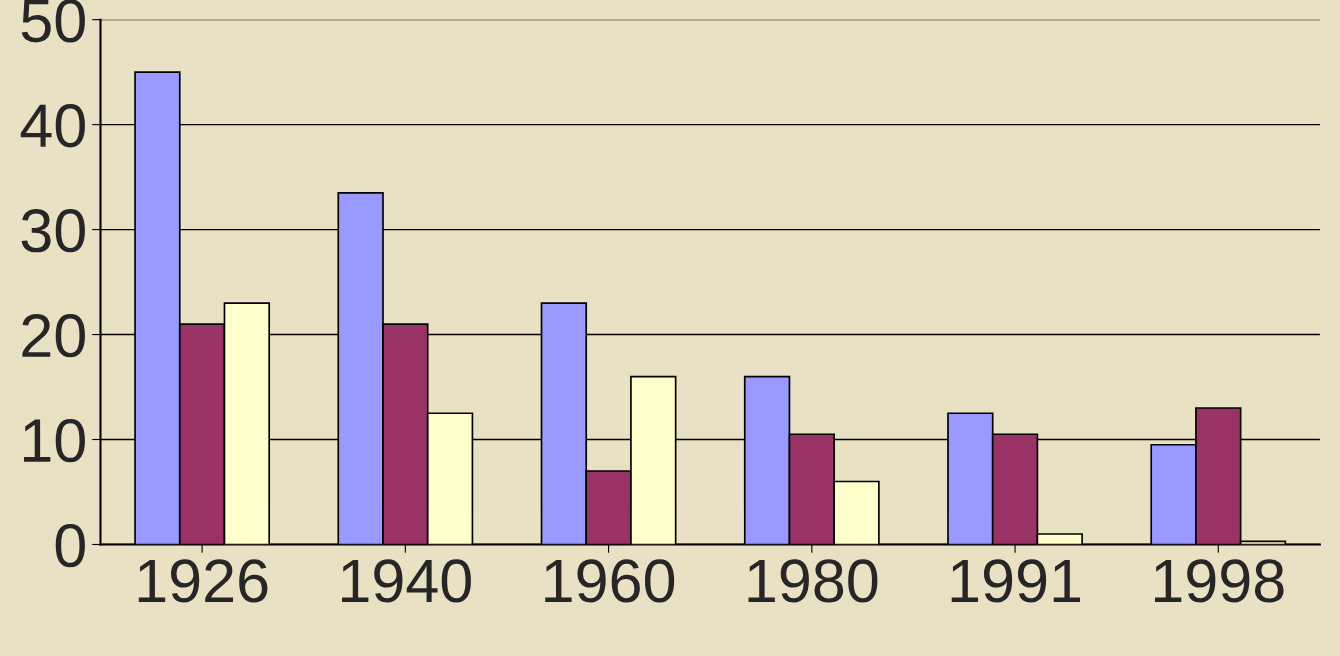  Describe the element at coordinates (203, 581) in the screenshot. I see `x-tick-label: 1926` at that location.